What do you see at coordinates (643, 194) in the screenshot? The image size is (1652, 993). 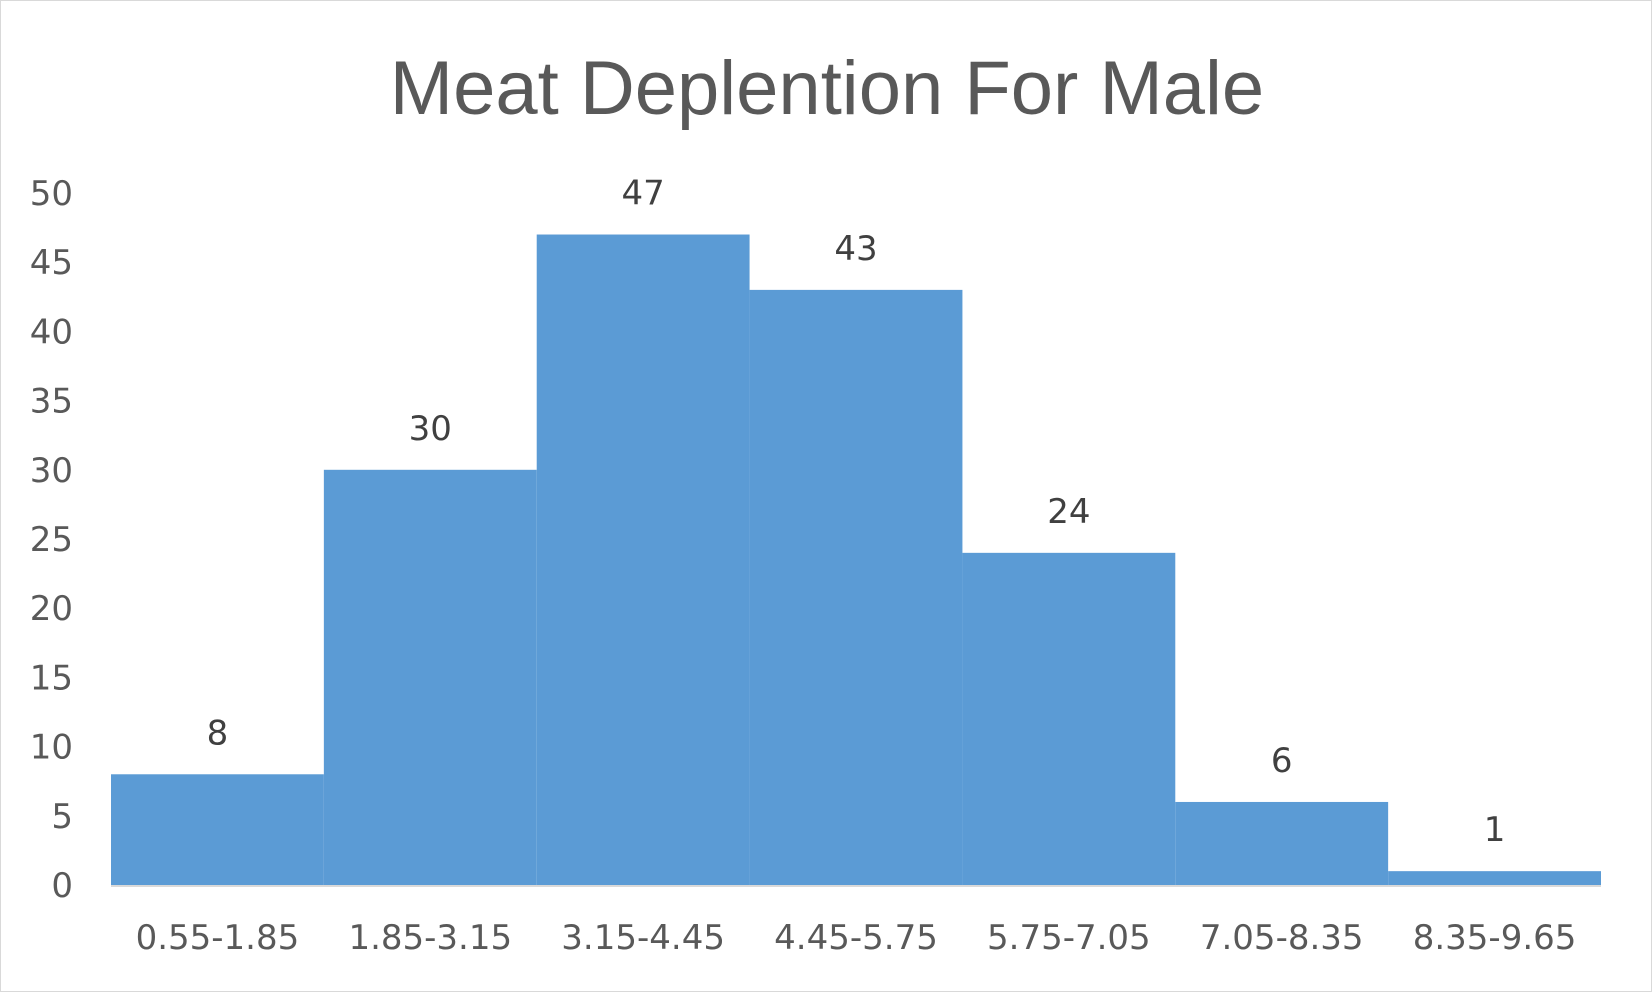 I see `data-label: 47` at bounding box center [643, 194].